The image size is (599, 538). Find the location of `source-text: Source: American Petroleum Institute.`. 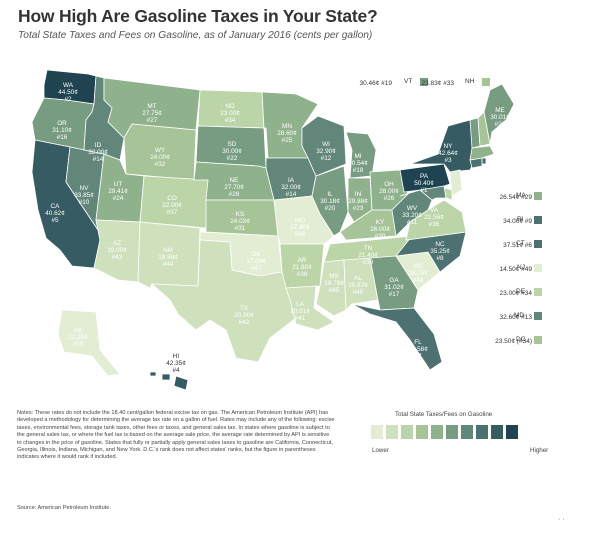

source-text: Source: American Petroleum Institute. is located at coordinates (64, 508).